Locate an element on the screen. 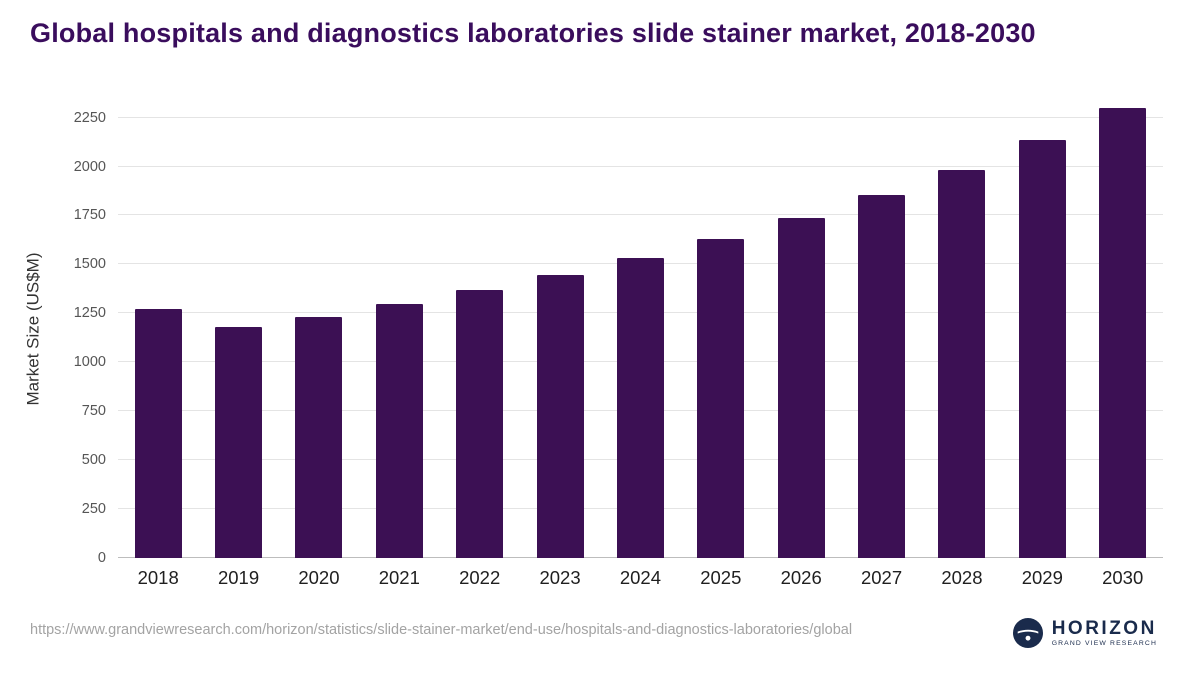 The width and height of the screenshot is (1200, 675). y-axis-label: Market Size (US$M) is located at coordinates (33, 329).